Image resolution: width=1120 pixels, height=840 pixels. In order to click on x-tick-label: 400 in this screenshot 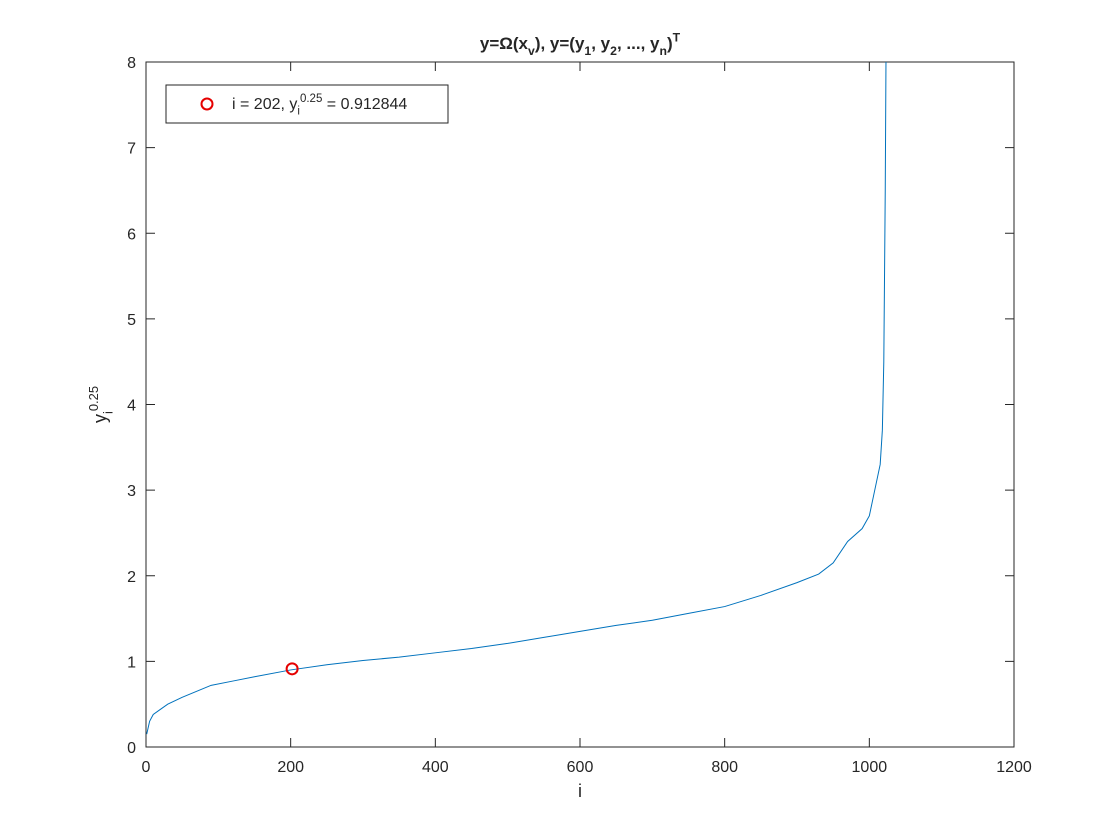, I will do `click(435, 767)`.